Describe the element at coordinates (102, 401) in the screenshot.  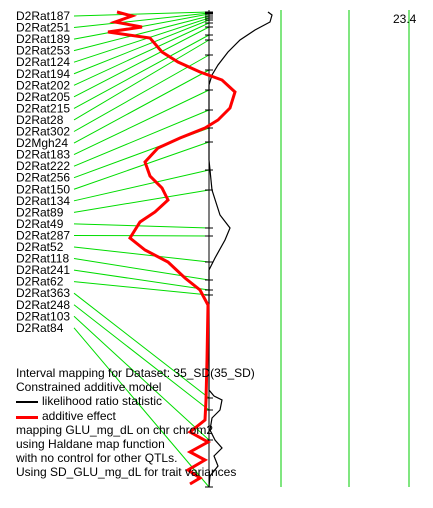
I see `legend-label-lrs: likelihood ratio statistic` at that location.